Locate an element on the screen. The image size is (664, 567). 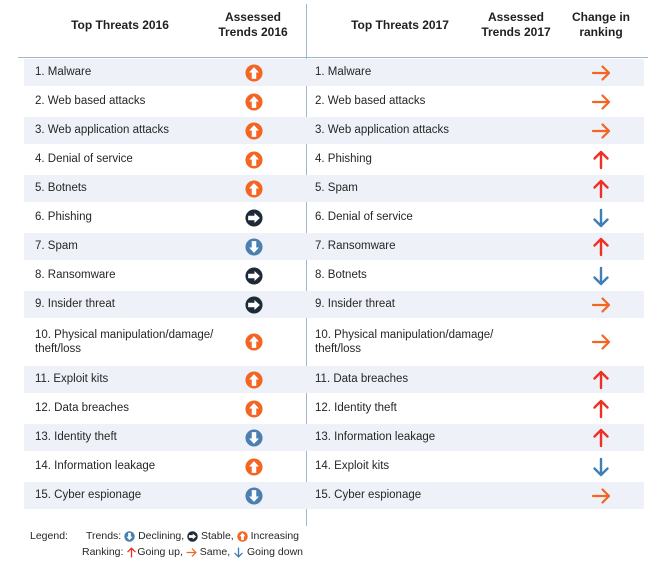
legend-same: Same, is located at coordinates (215, 552).